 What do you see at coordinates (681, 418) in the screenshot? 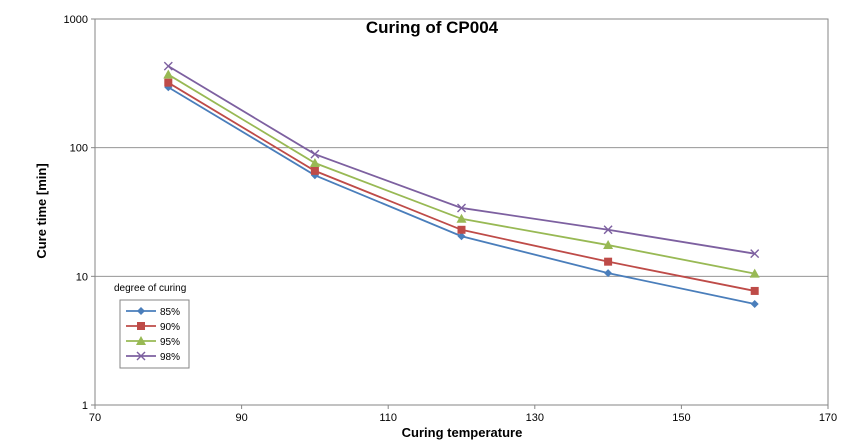
I see `x-tick-label: 150` at bounding box center [681, 418].